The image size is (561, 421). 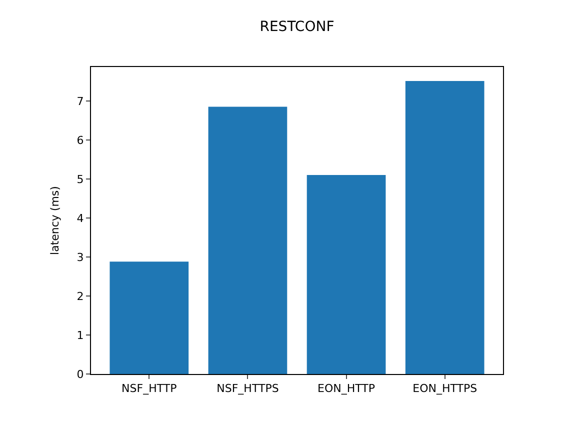 I want to click on y-tick-label: 4, so click(x=80, y=218).